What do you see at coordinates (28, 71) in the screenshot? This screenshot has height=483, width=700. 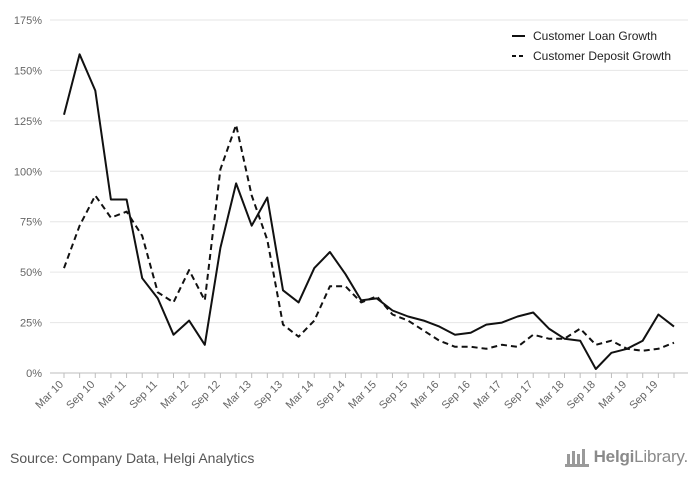 I see `y-tick-label: 150%` at bounding box center [28, 71].